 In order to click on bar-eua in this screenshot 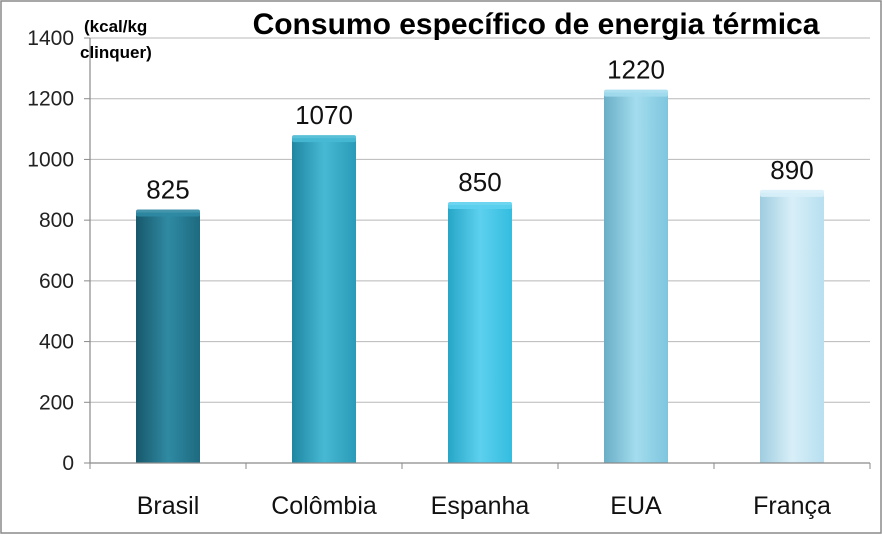, I will do `click(636, 276)`.